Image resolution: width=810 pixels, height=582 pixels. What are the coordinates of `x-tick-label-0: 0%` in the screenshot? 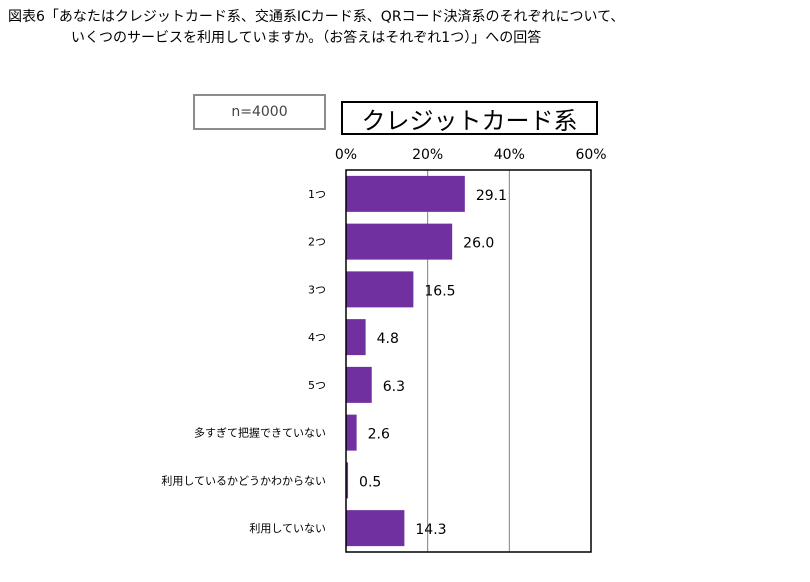 It's located at (346, 155).